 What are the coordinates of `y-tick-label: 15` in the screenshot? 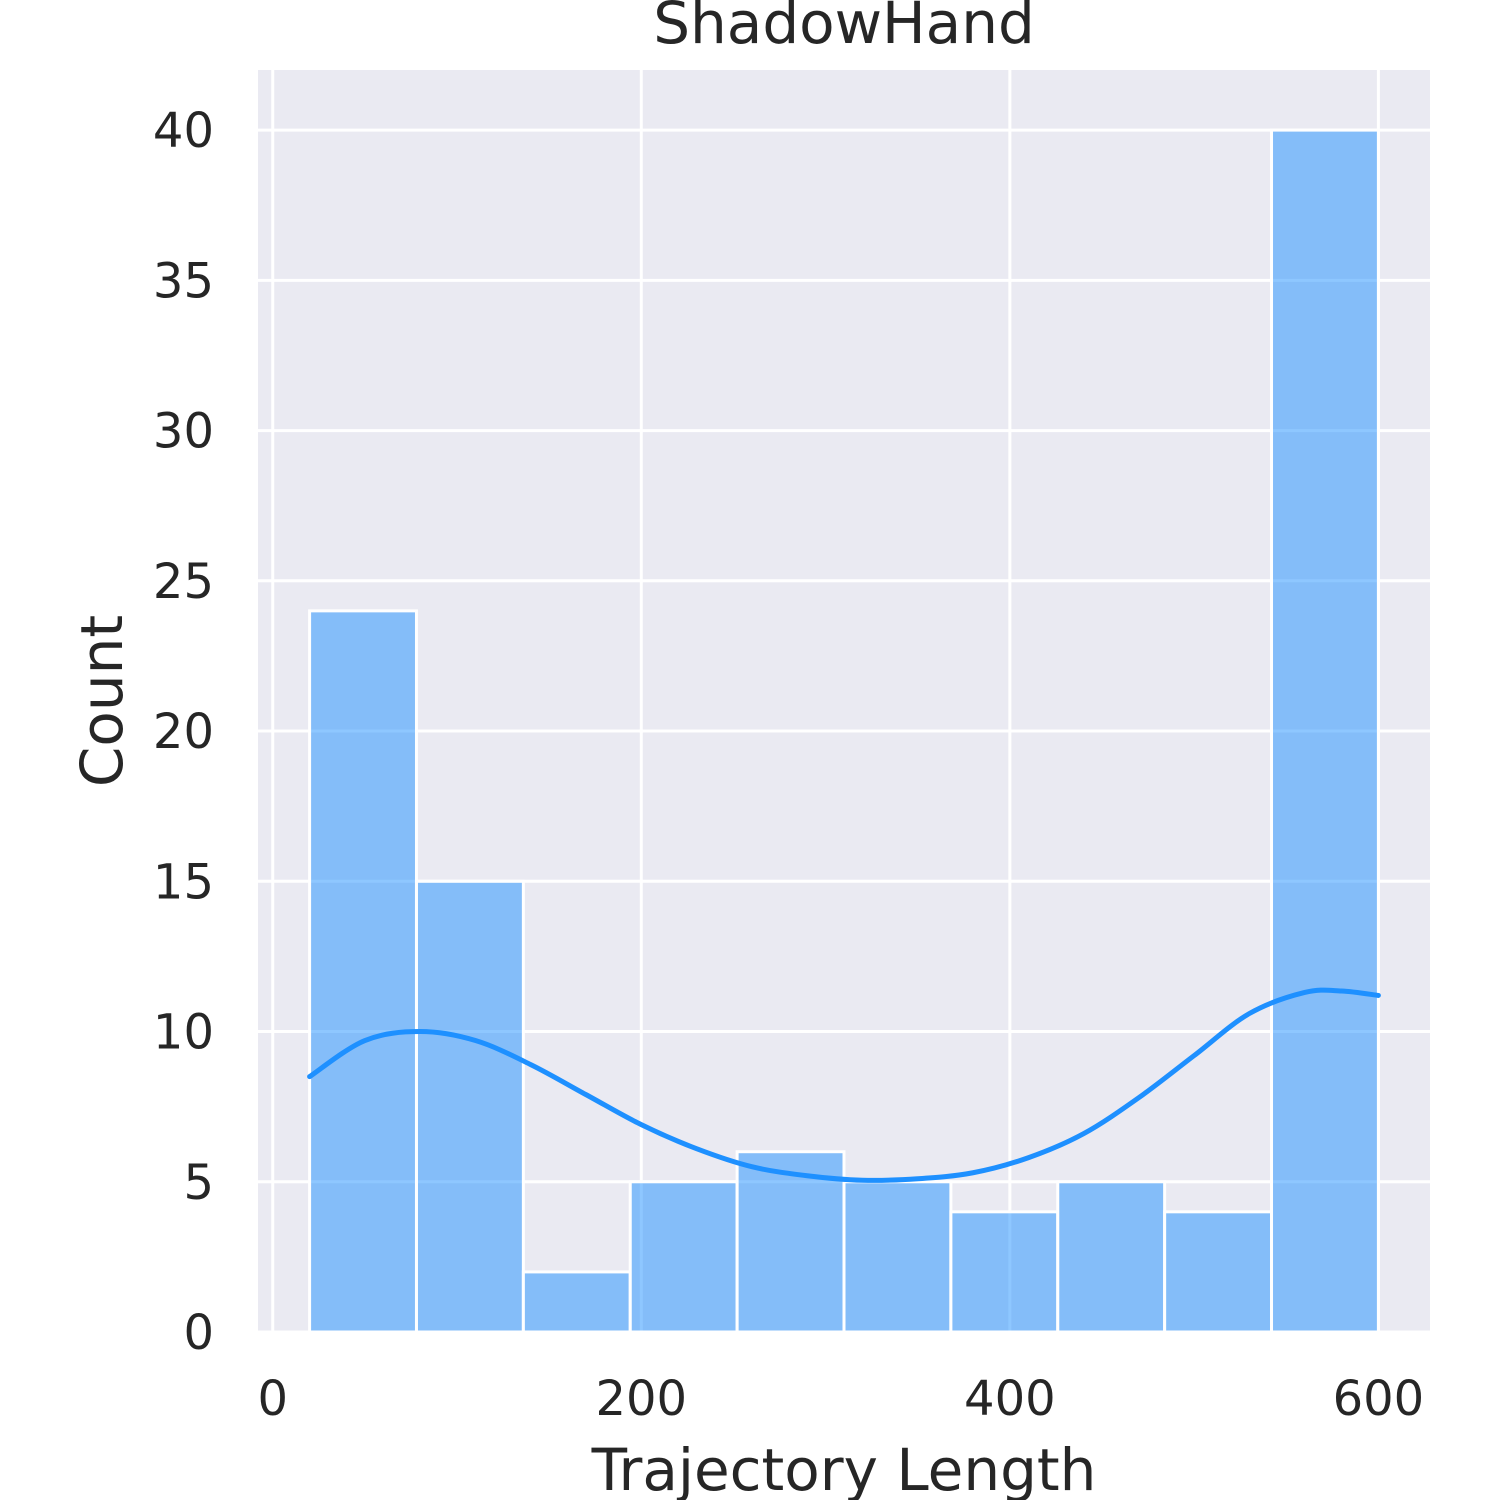 It's located at (183, 882).